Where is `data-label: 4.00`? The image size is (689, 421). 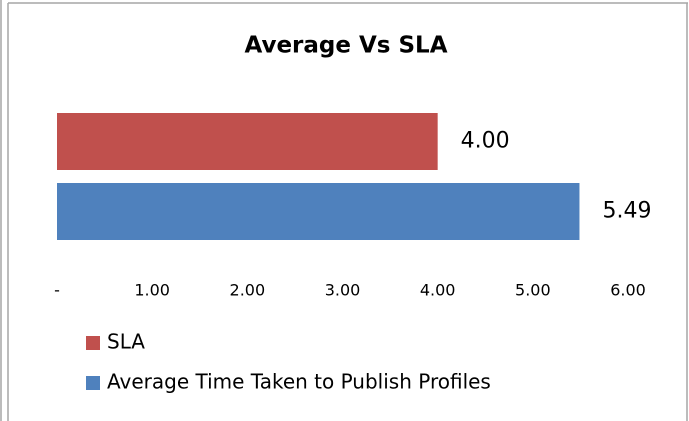
data-label: 4.00 is located at coordinates (485, 141).